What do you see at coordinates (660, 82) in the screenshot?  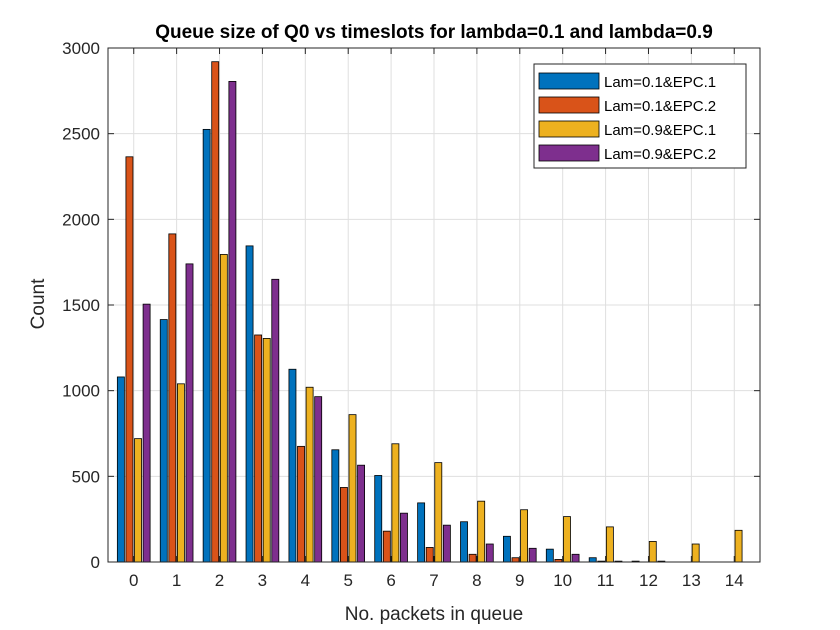 I see `legend-entry-label: Lam=0.1&EPC.1` at bounding box center [660, 82].